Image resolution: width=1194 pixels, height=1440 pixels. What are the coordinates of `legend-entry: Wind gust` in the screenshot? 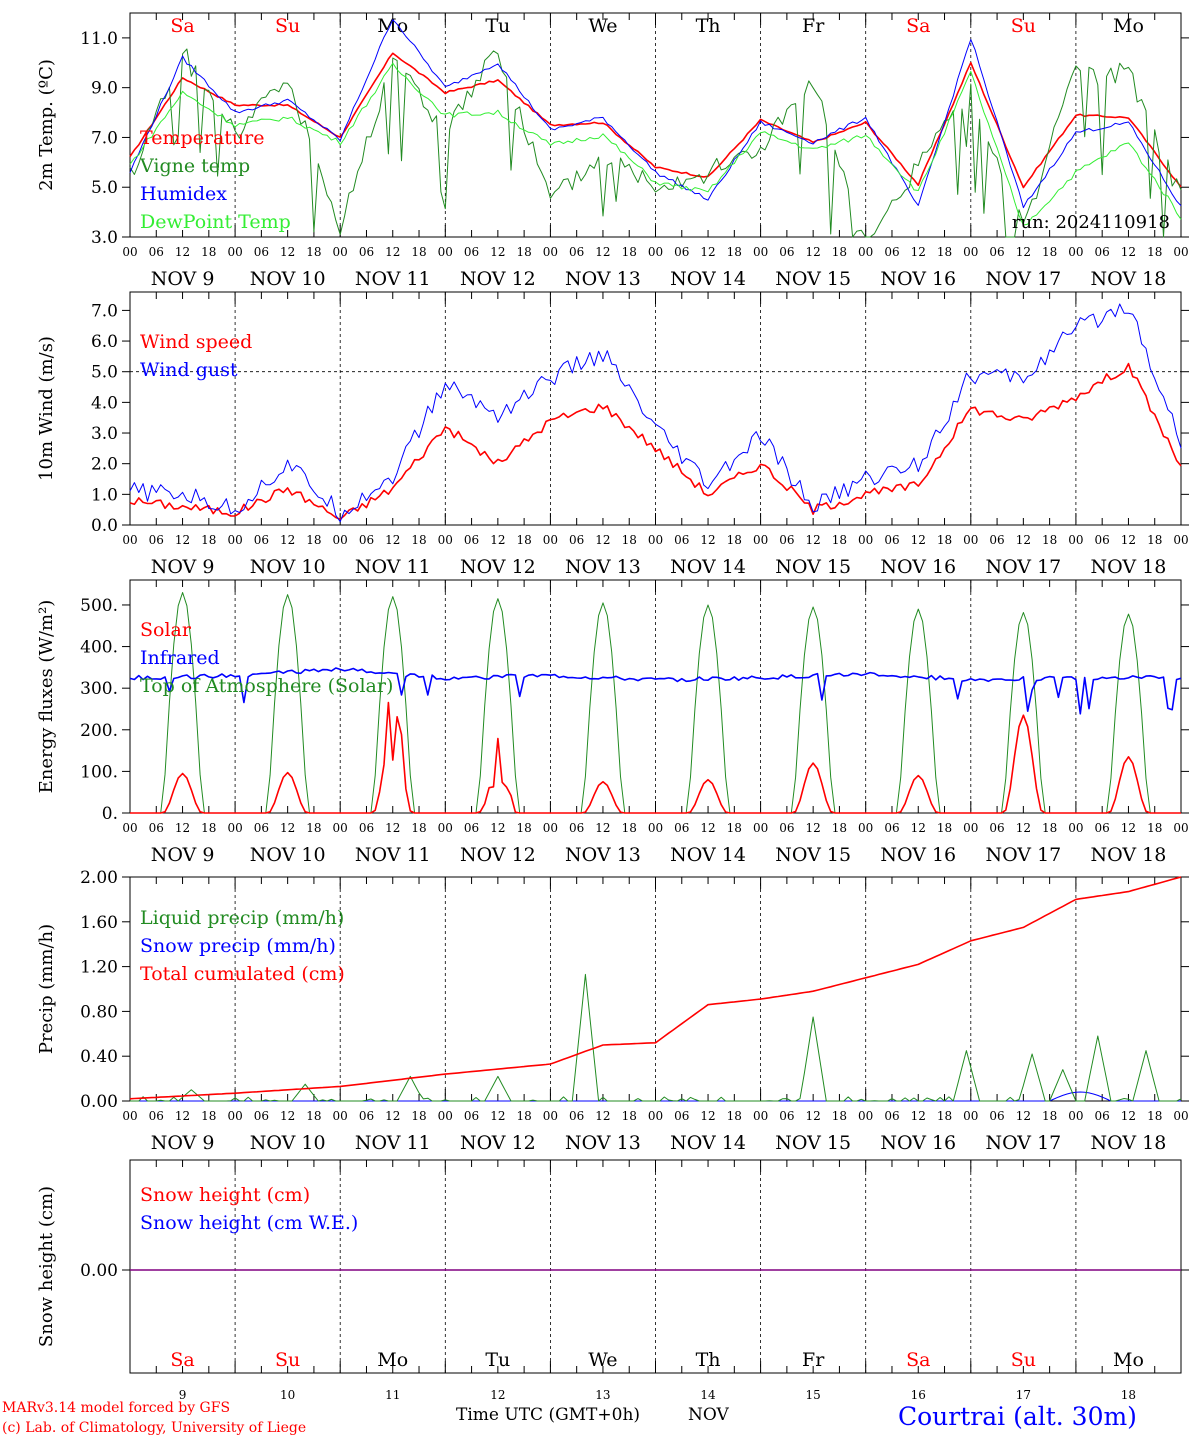 It's located at (189, 370).